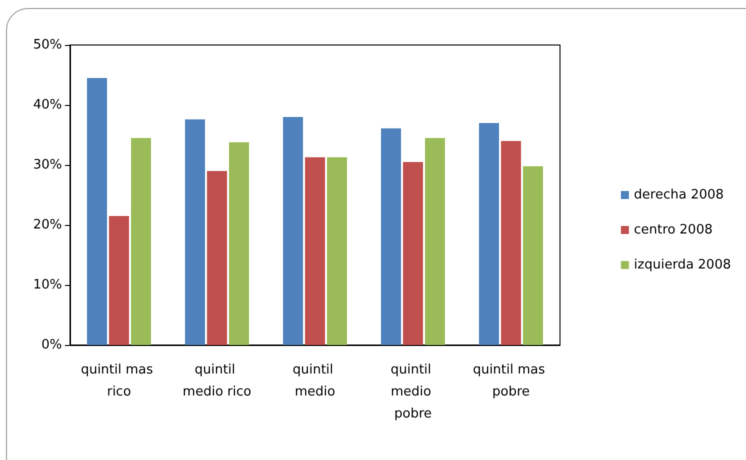 This screenshot has width=746, height=460. I want to click on x-tick-label: quintil medio pobre, so click(413, 392).